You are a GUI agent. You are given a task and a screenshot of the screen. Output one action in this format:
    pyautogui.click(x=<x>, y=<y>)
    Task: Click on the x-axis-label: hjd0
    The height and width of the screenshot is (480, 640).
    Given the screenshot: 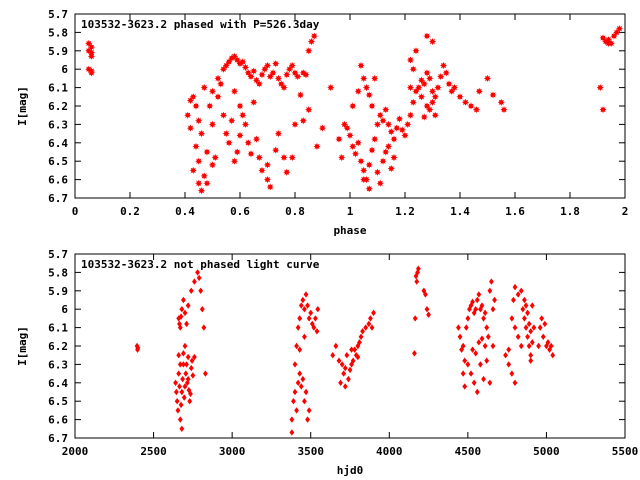 What is the action you would take?
    pyautogui.click(x=350, y=470)
    